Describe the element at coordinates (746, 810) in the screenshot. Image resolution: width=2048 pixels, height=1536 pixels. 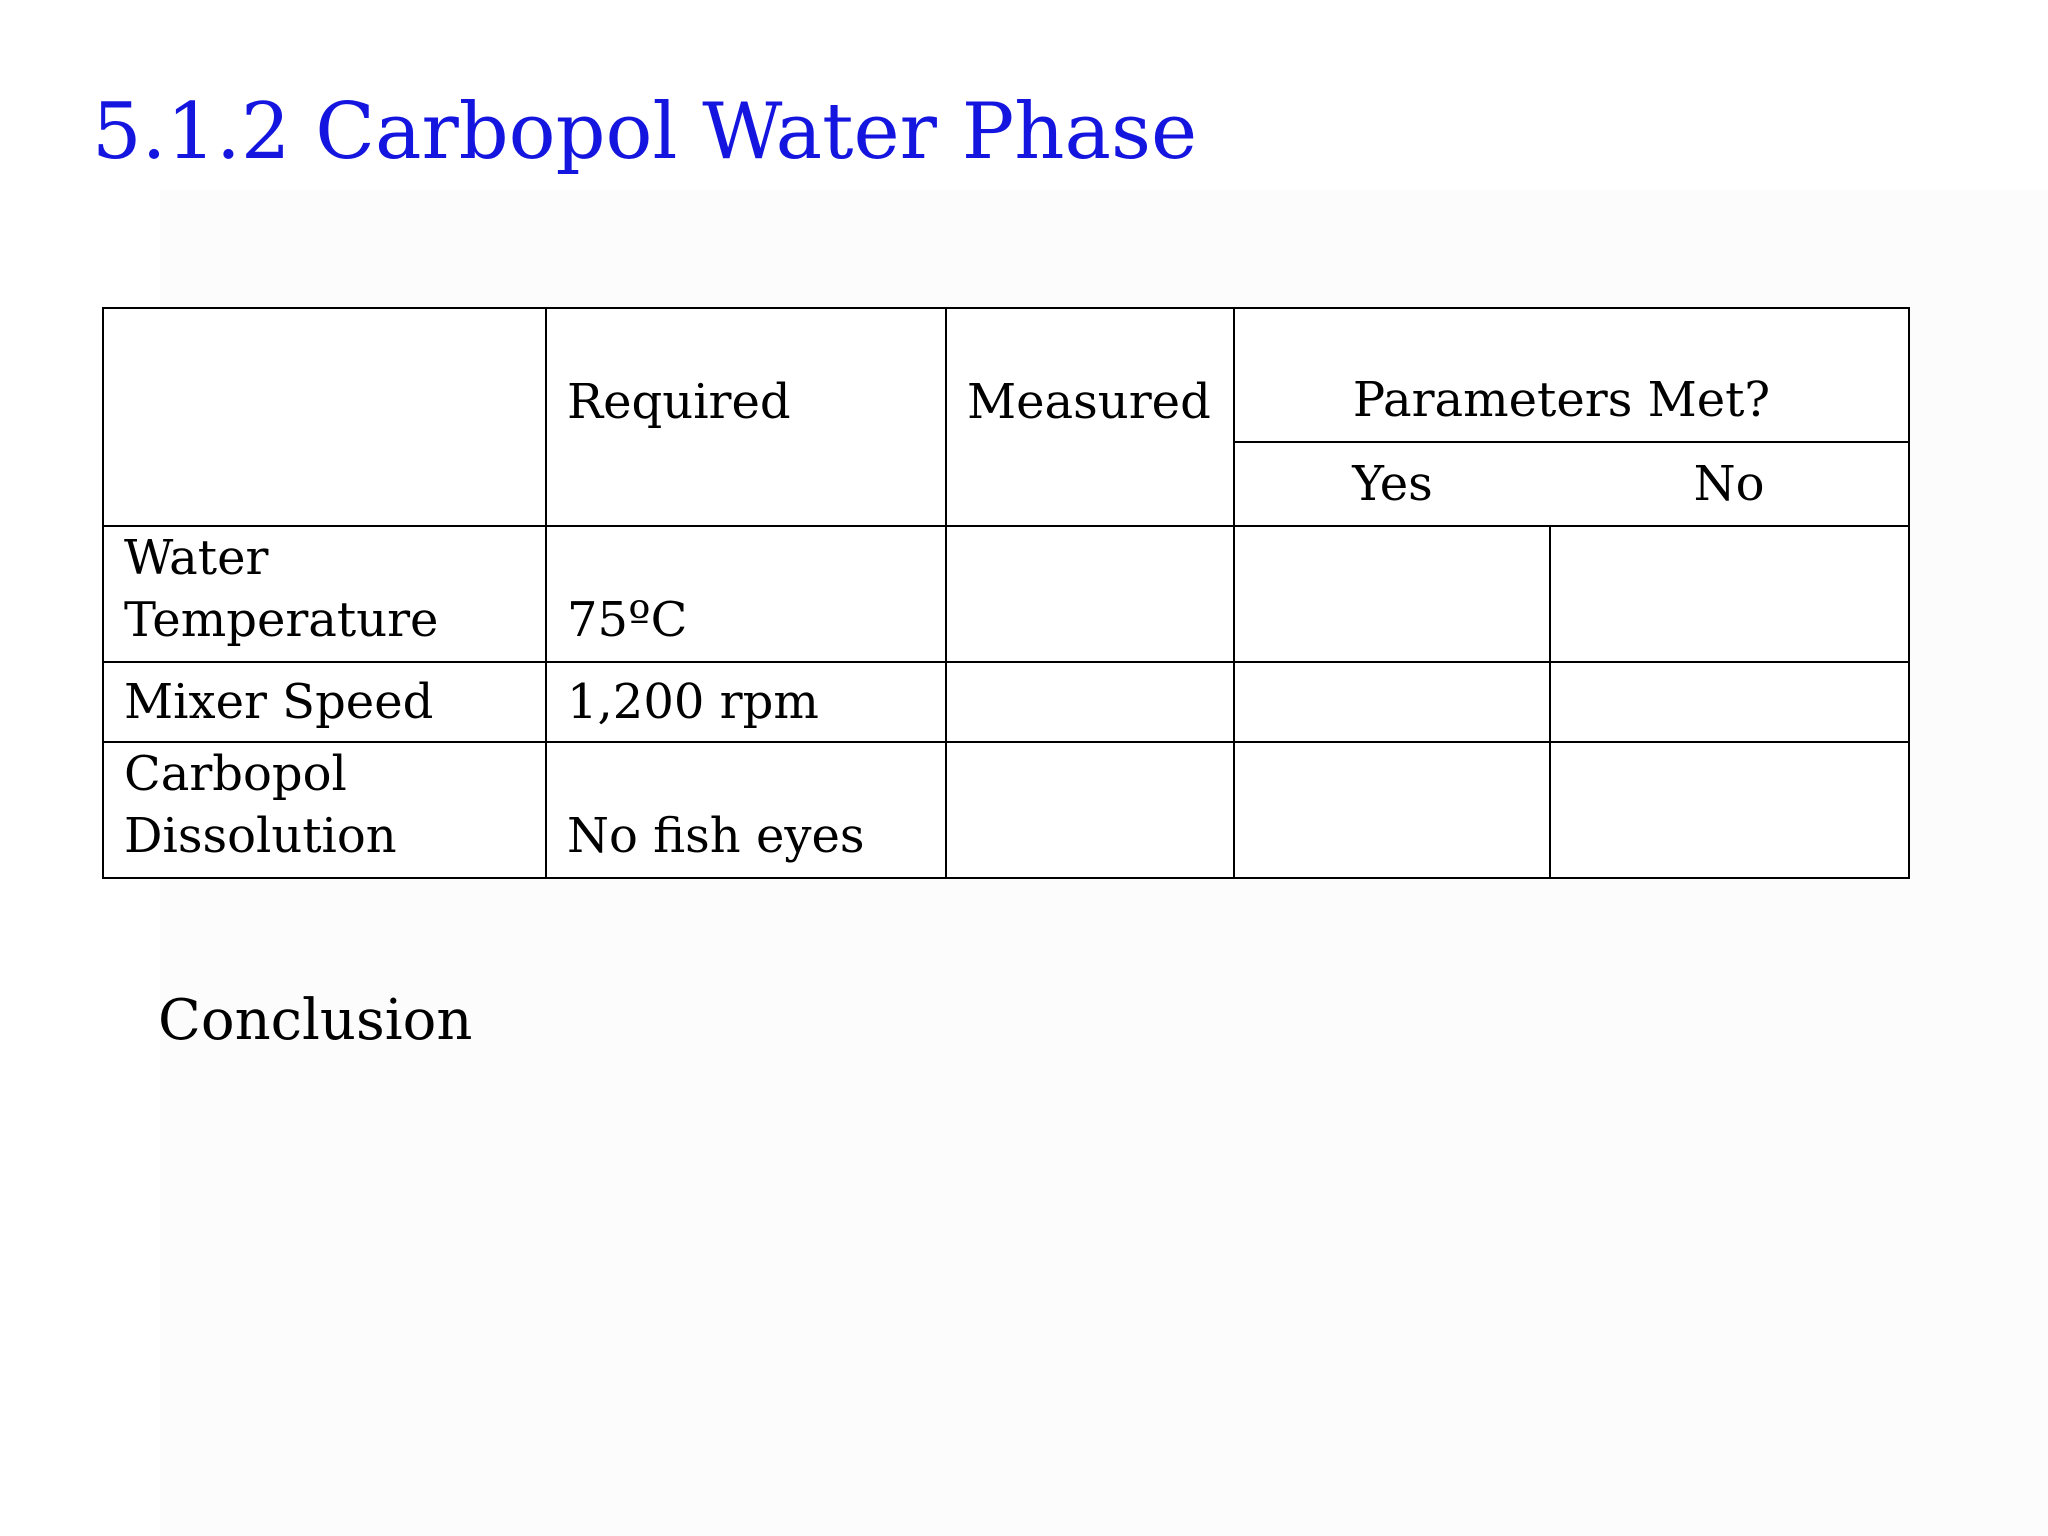
I see `row-required: No fish eyes` at that location.